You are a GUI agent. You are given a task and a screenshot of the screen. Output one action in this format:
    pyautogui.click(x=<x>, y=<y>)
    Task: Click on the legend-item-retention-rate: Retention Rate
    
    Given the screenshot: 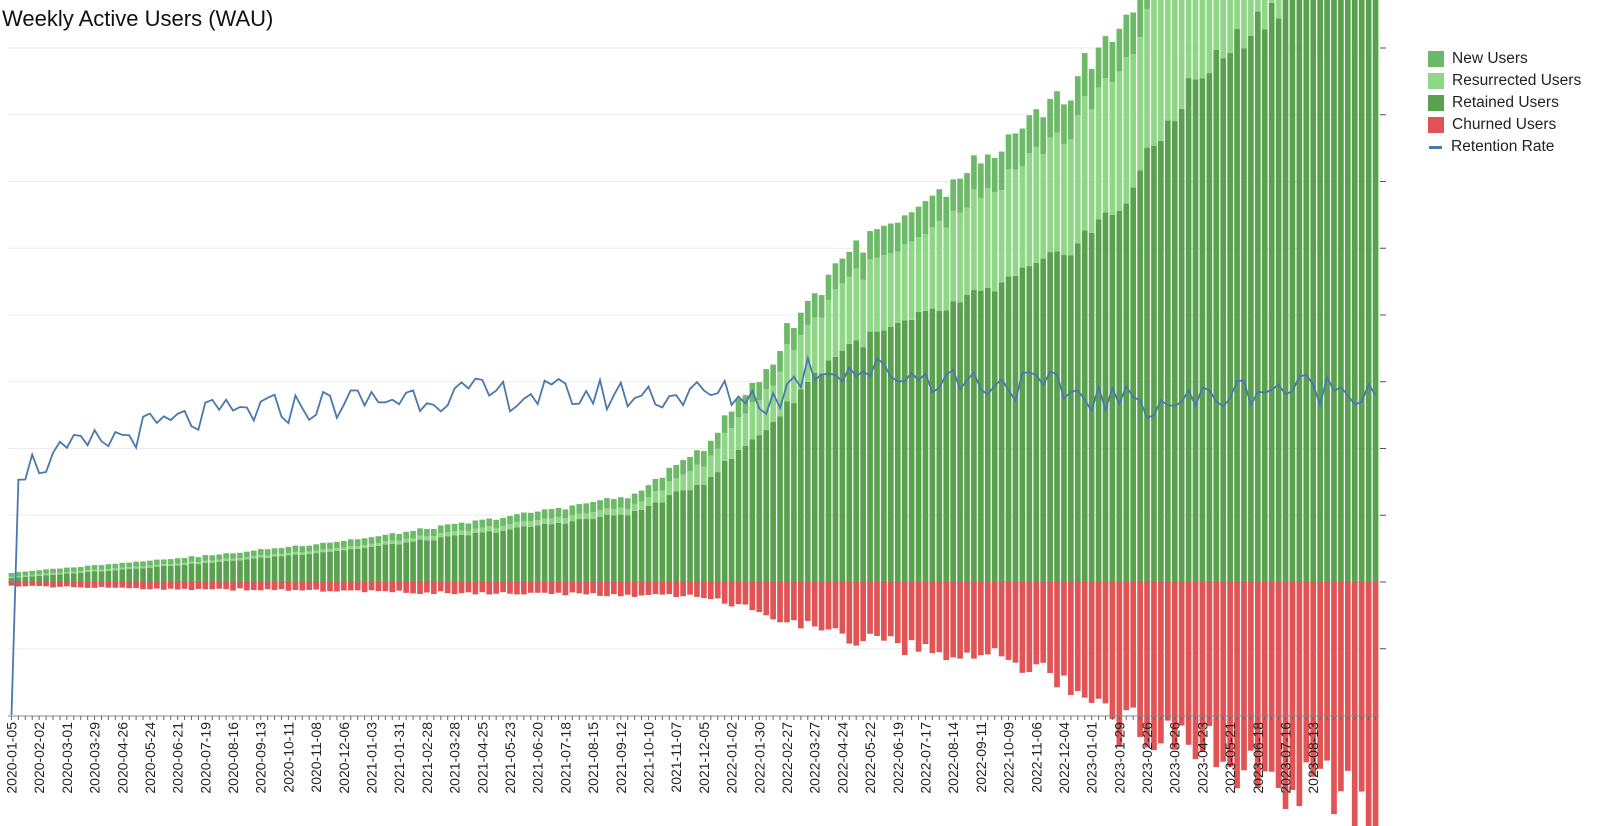 What is the action you would take?
    pyautogui.click(x=1504, y=147)
    